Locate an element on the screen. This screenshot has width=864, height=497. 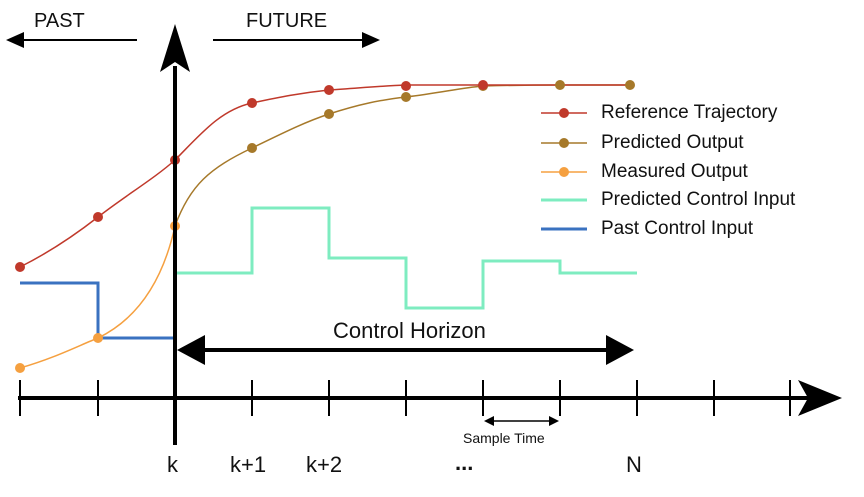
legend-markers is located at coordinates (564, 169).